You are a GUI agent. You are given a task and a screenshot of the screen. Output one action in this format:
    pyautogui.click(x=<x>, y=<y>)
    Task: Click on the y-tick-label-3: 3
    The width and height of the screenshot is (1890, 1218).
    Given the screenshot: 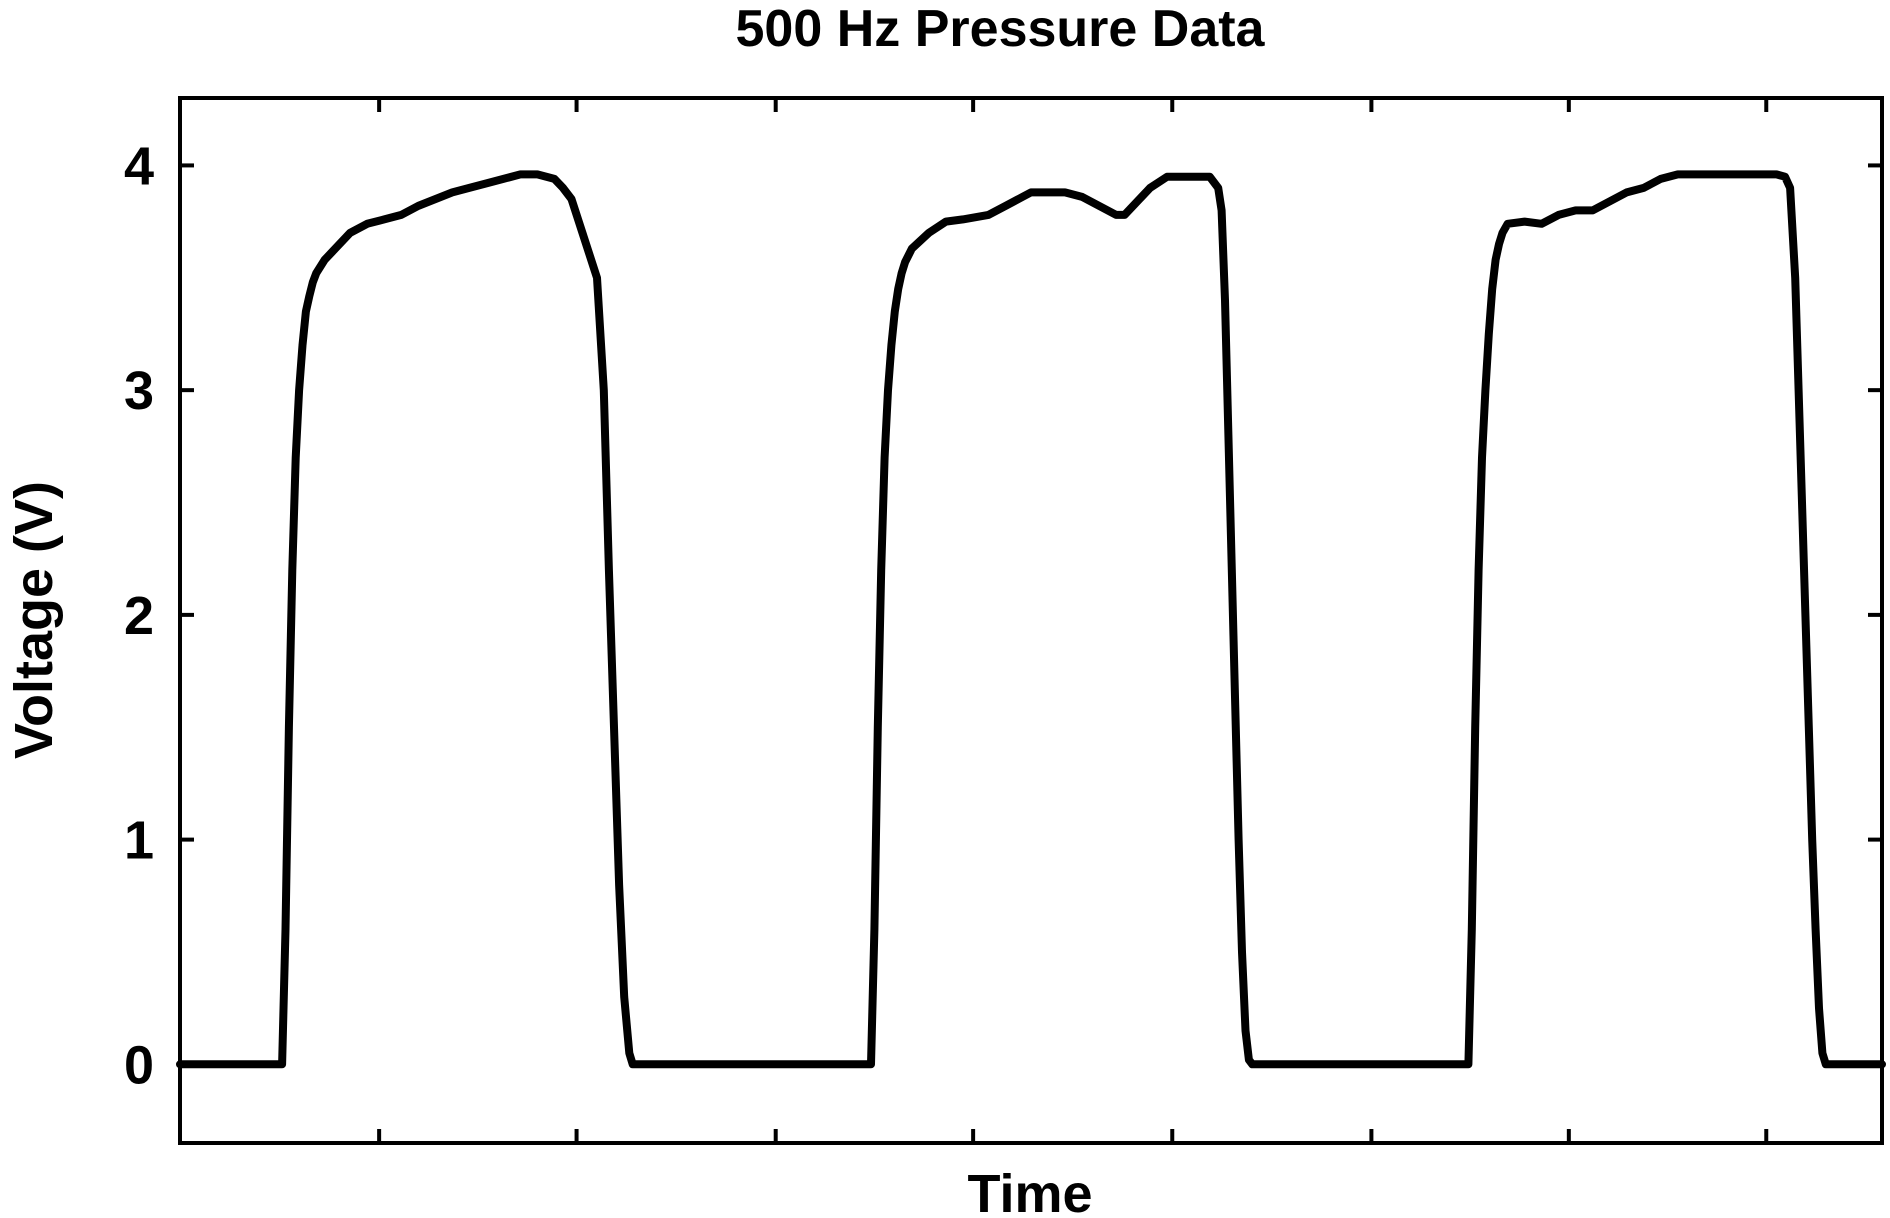 What is the action you would take?
    pyautogui.click(x=139, y=391)
    